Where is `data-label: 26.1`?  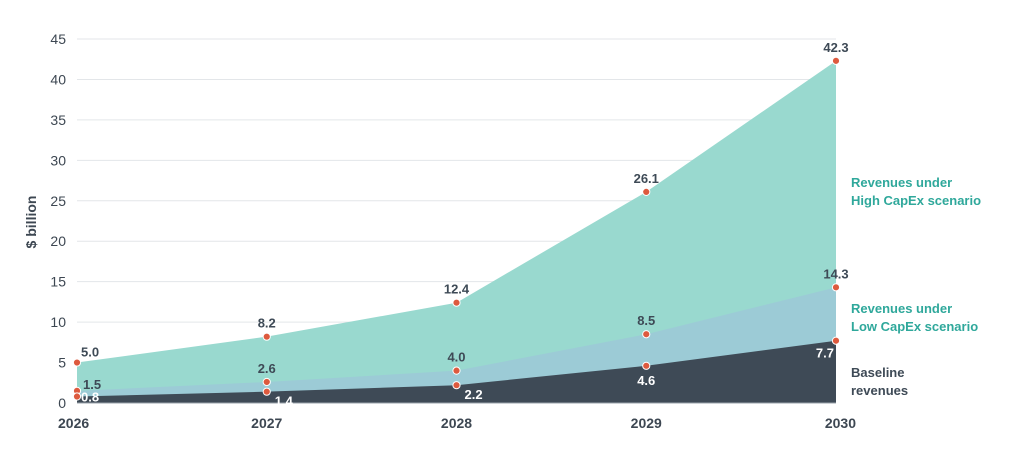
data-label: 26.1 is located at coordinates (646, 178).